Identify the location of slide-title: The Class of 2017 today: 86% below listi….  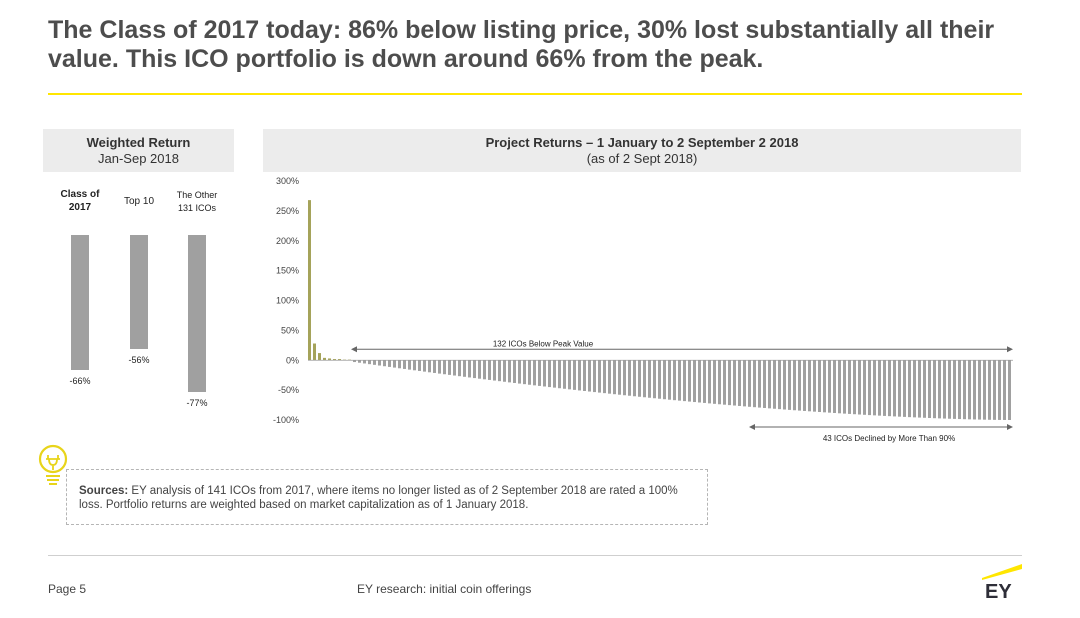
(521, 44).